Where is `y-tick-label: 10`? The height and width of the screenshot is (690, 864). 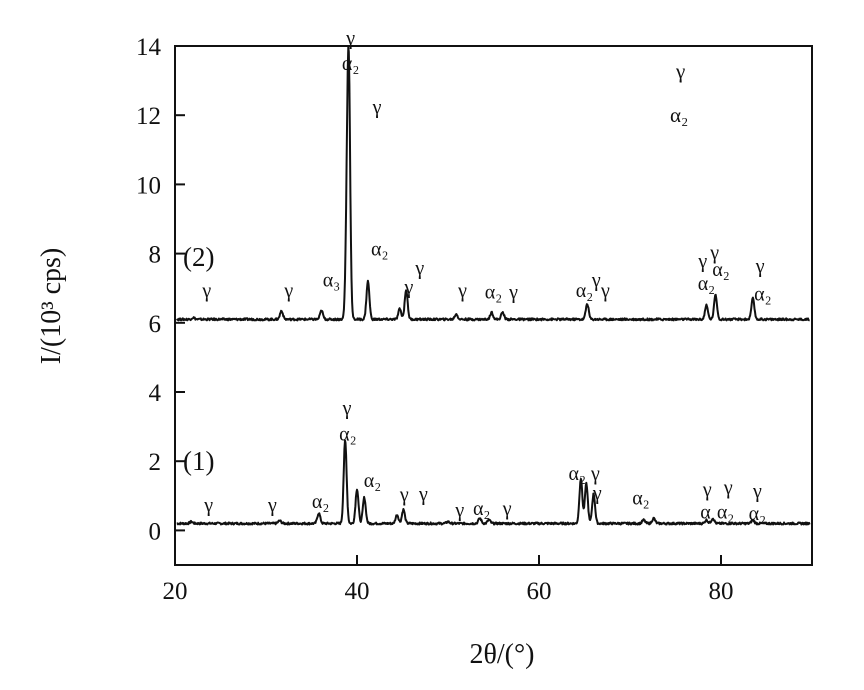
y-tick-label: 10 is located at coordinates (148, 185).